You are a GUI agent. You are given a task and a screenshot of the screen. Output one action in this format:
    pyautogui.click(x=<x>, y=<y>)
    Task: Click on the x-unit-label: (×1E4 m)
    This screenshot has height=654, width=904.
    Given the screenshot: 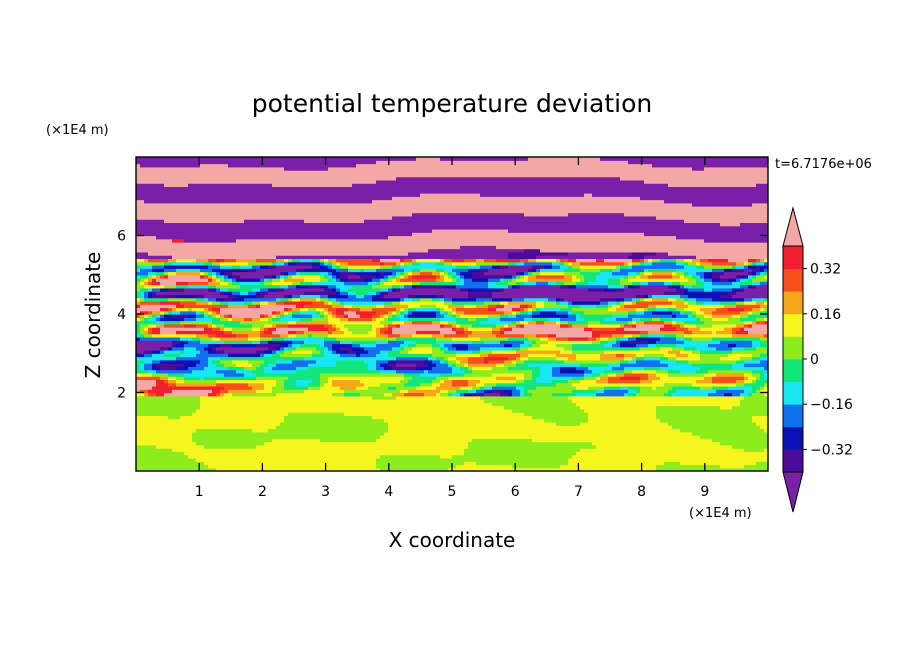 What is the action you would take?
    pyautogui.click(x=720, y=513)
    